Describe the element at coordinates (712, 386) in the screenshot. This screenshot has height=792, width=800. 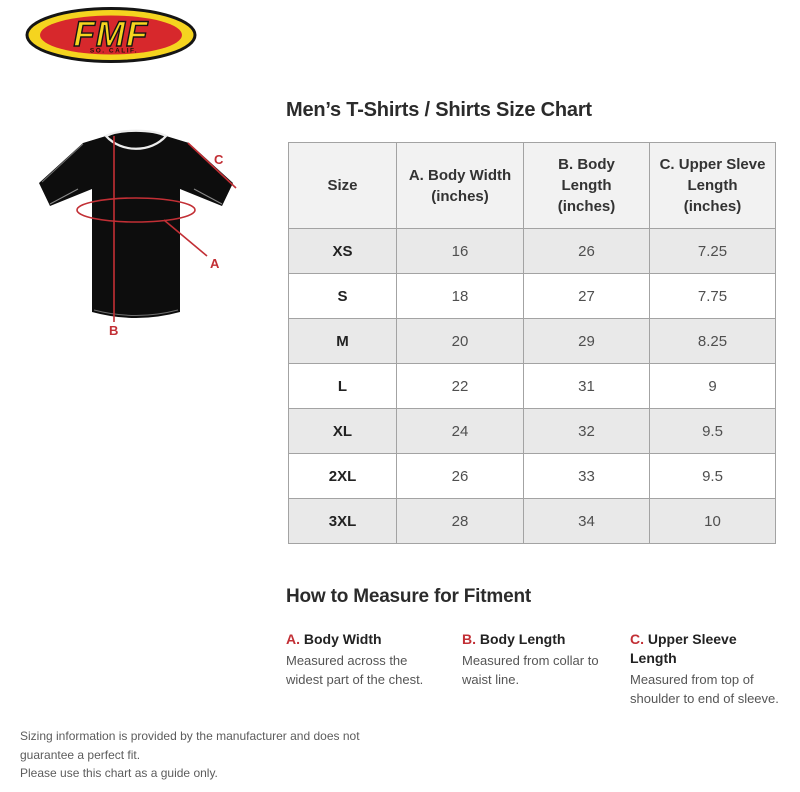
I see `sleeve-length-cell: 9` at that location.